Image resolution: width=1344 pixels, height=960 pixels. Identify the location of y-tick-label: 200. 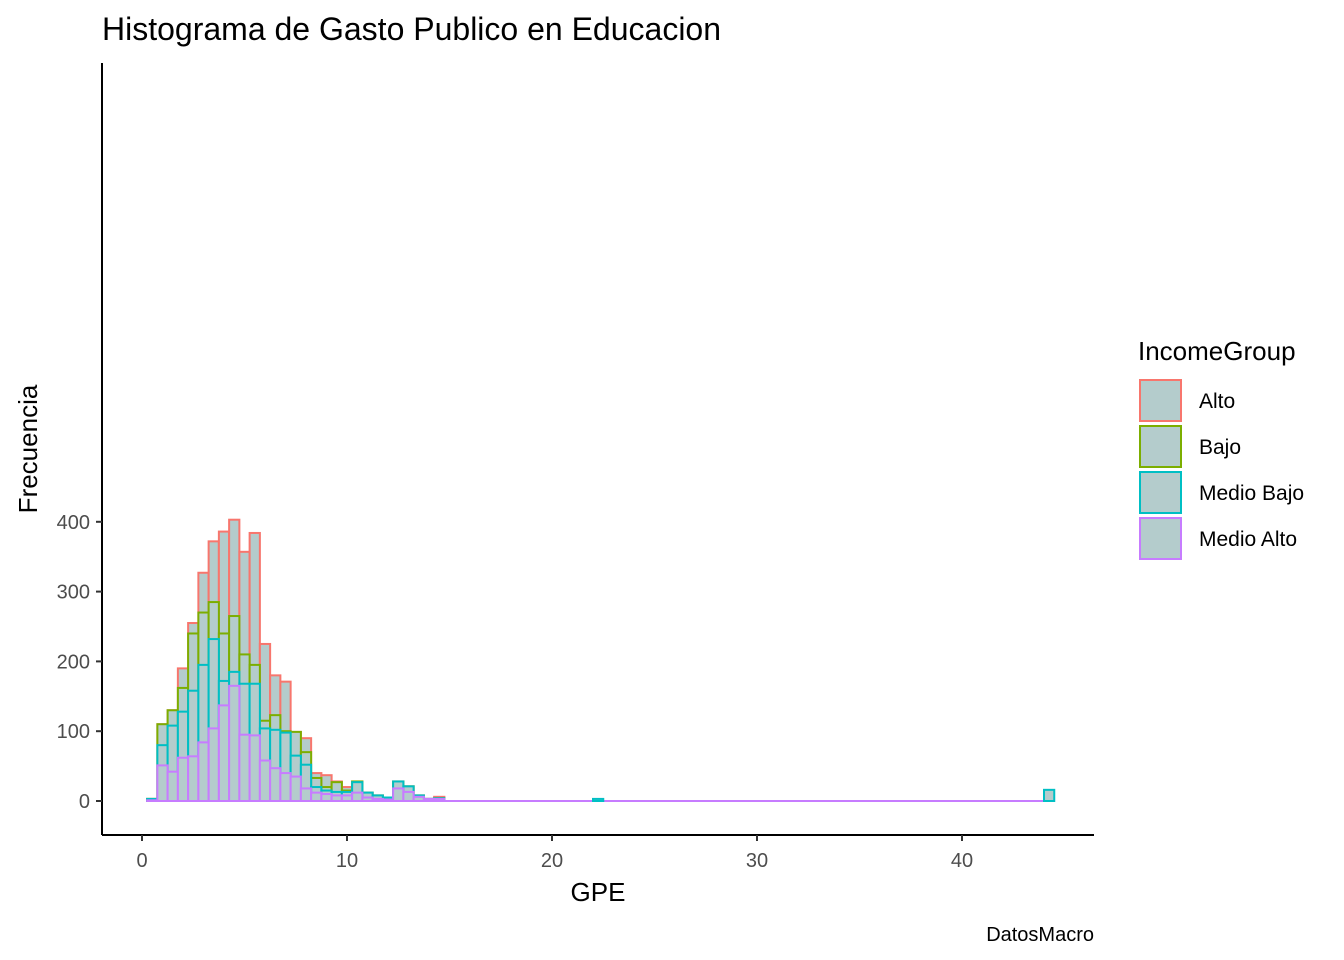
(73, 662).